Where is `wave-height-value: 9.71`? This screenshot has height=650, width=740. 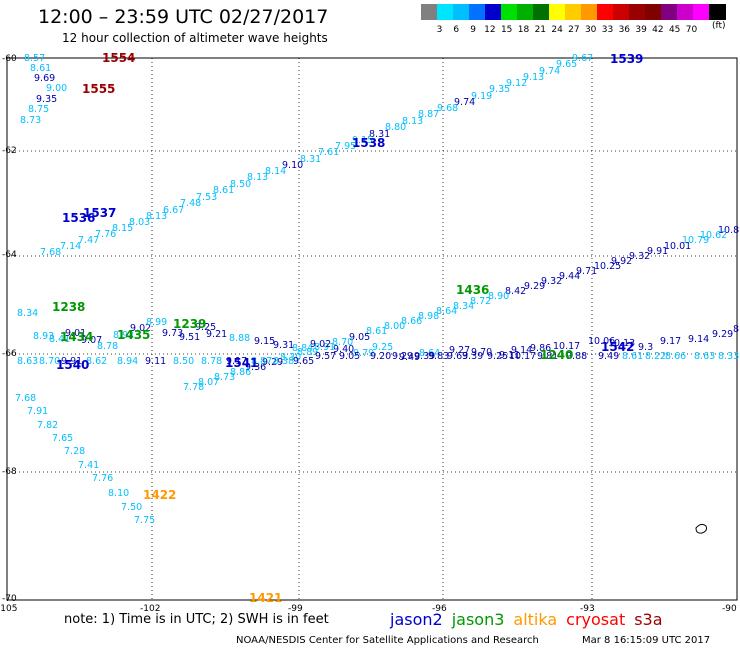
wave-height-value: 9.71 is located at coordinates (587, 271).